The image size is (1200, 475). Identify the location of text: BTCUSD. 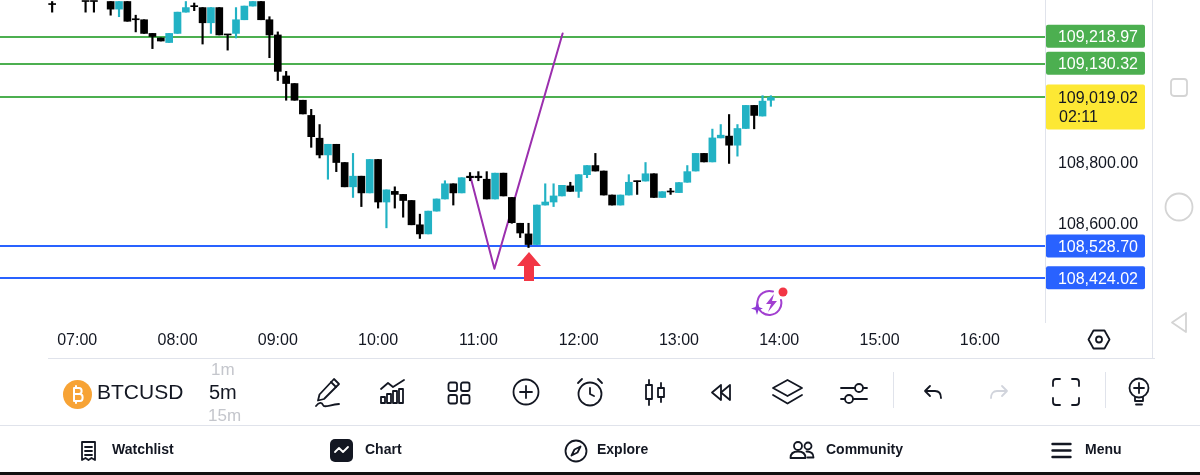
(140, 392).